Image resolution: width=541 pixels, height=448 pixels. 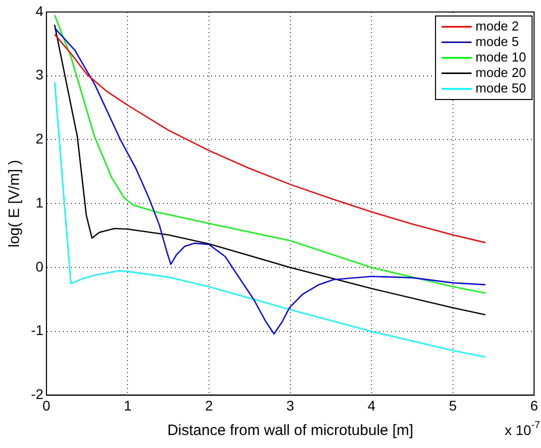 What do you see at coordinates (501, 88) in the screenshot?
I see `legend-label: mode 50` at bounding box center [501, 88].